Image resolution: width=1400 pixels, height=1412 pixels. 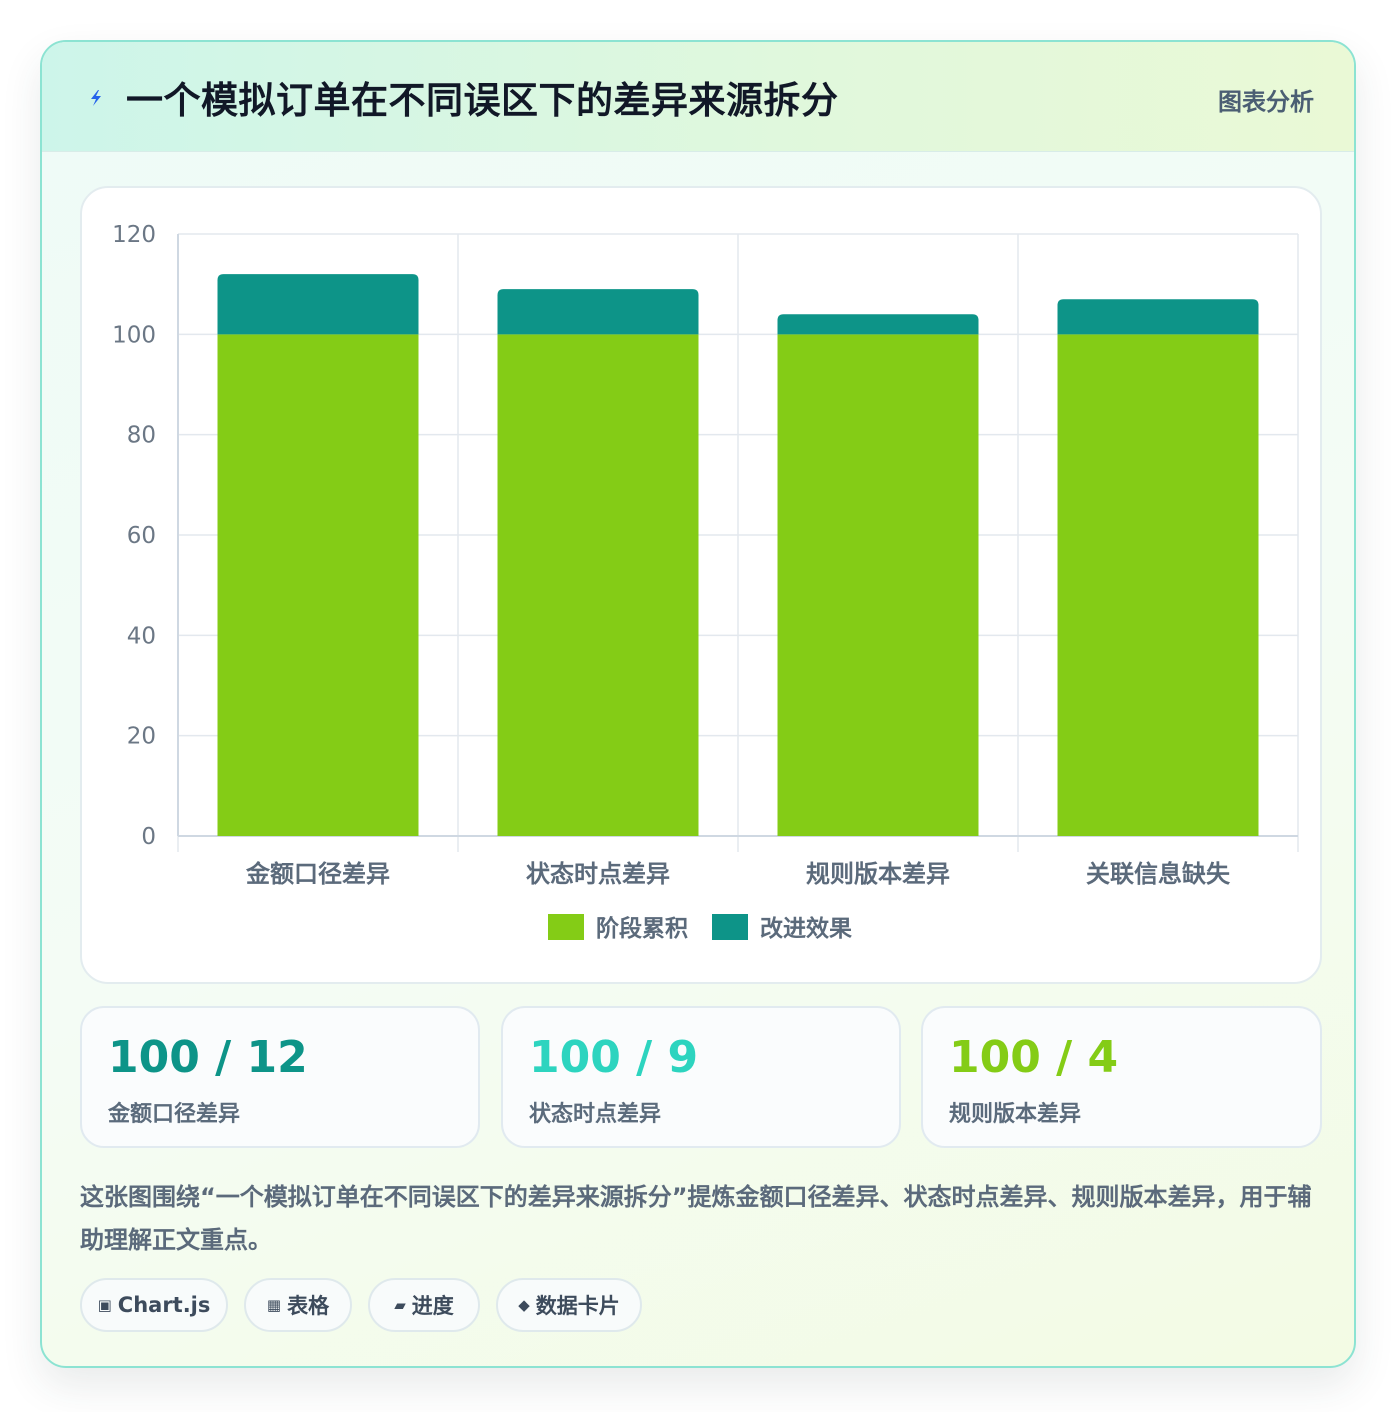 I want to click on legend-label: 阶段累积, so click(x=642, y=928).